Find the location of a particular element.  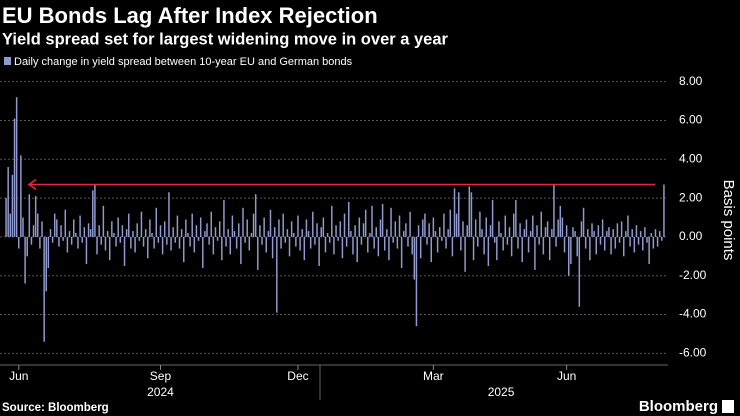

y-tick-label: 6.00 is located at coordinates (691, 120).